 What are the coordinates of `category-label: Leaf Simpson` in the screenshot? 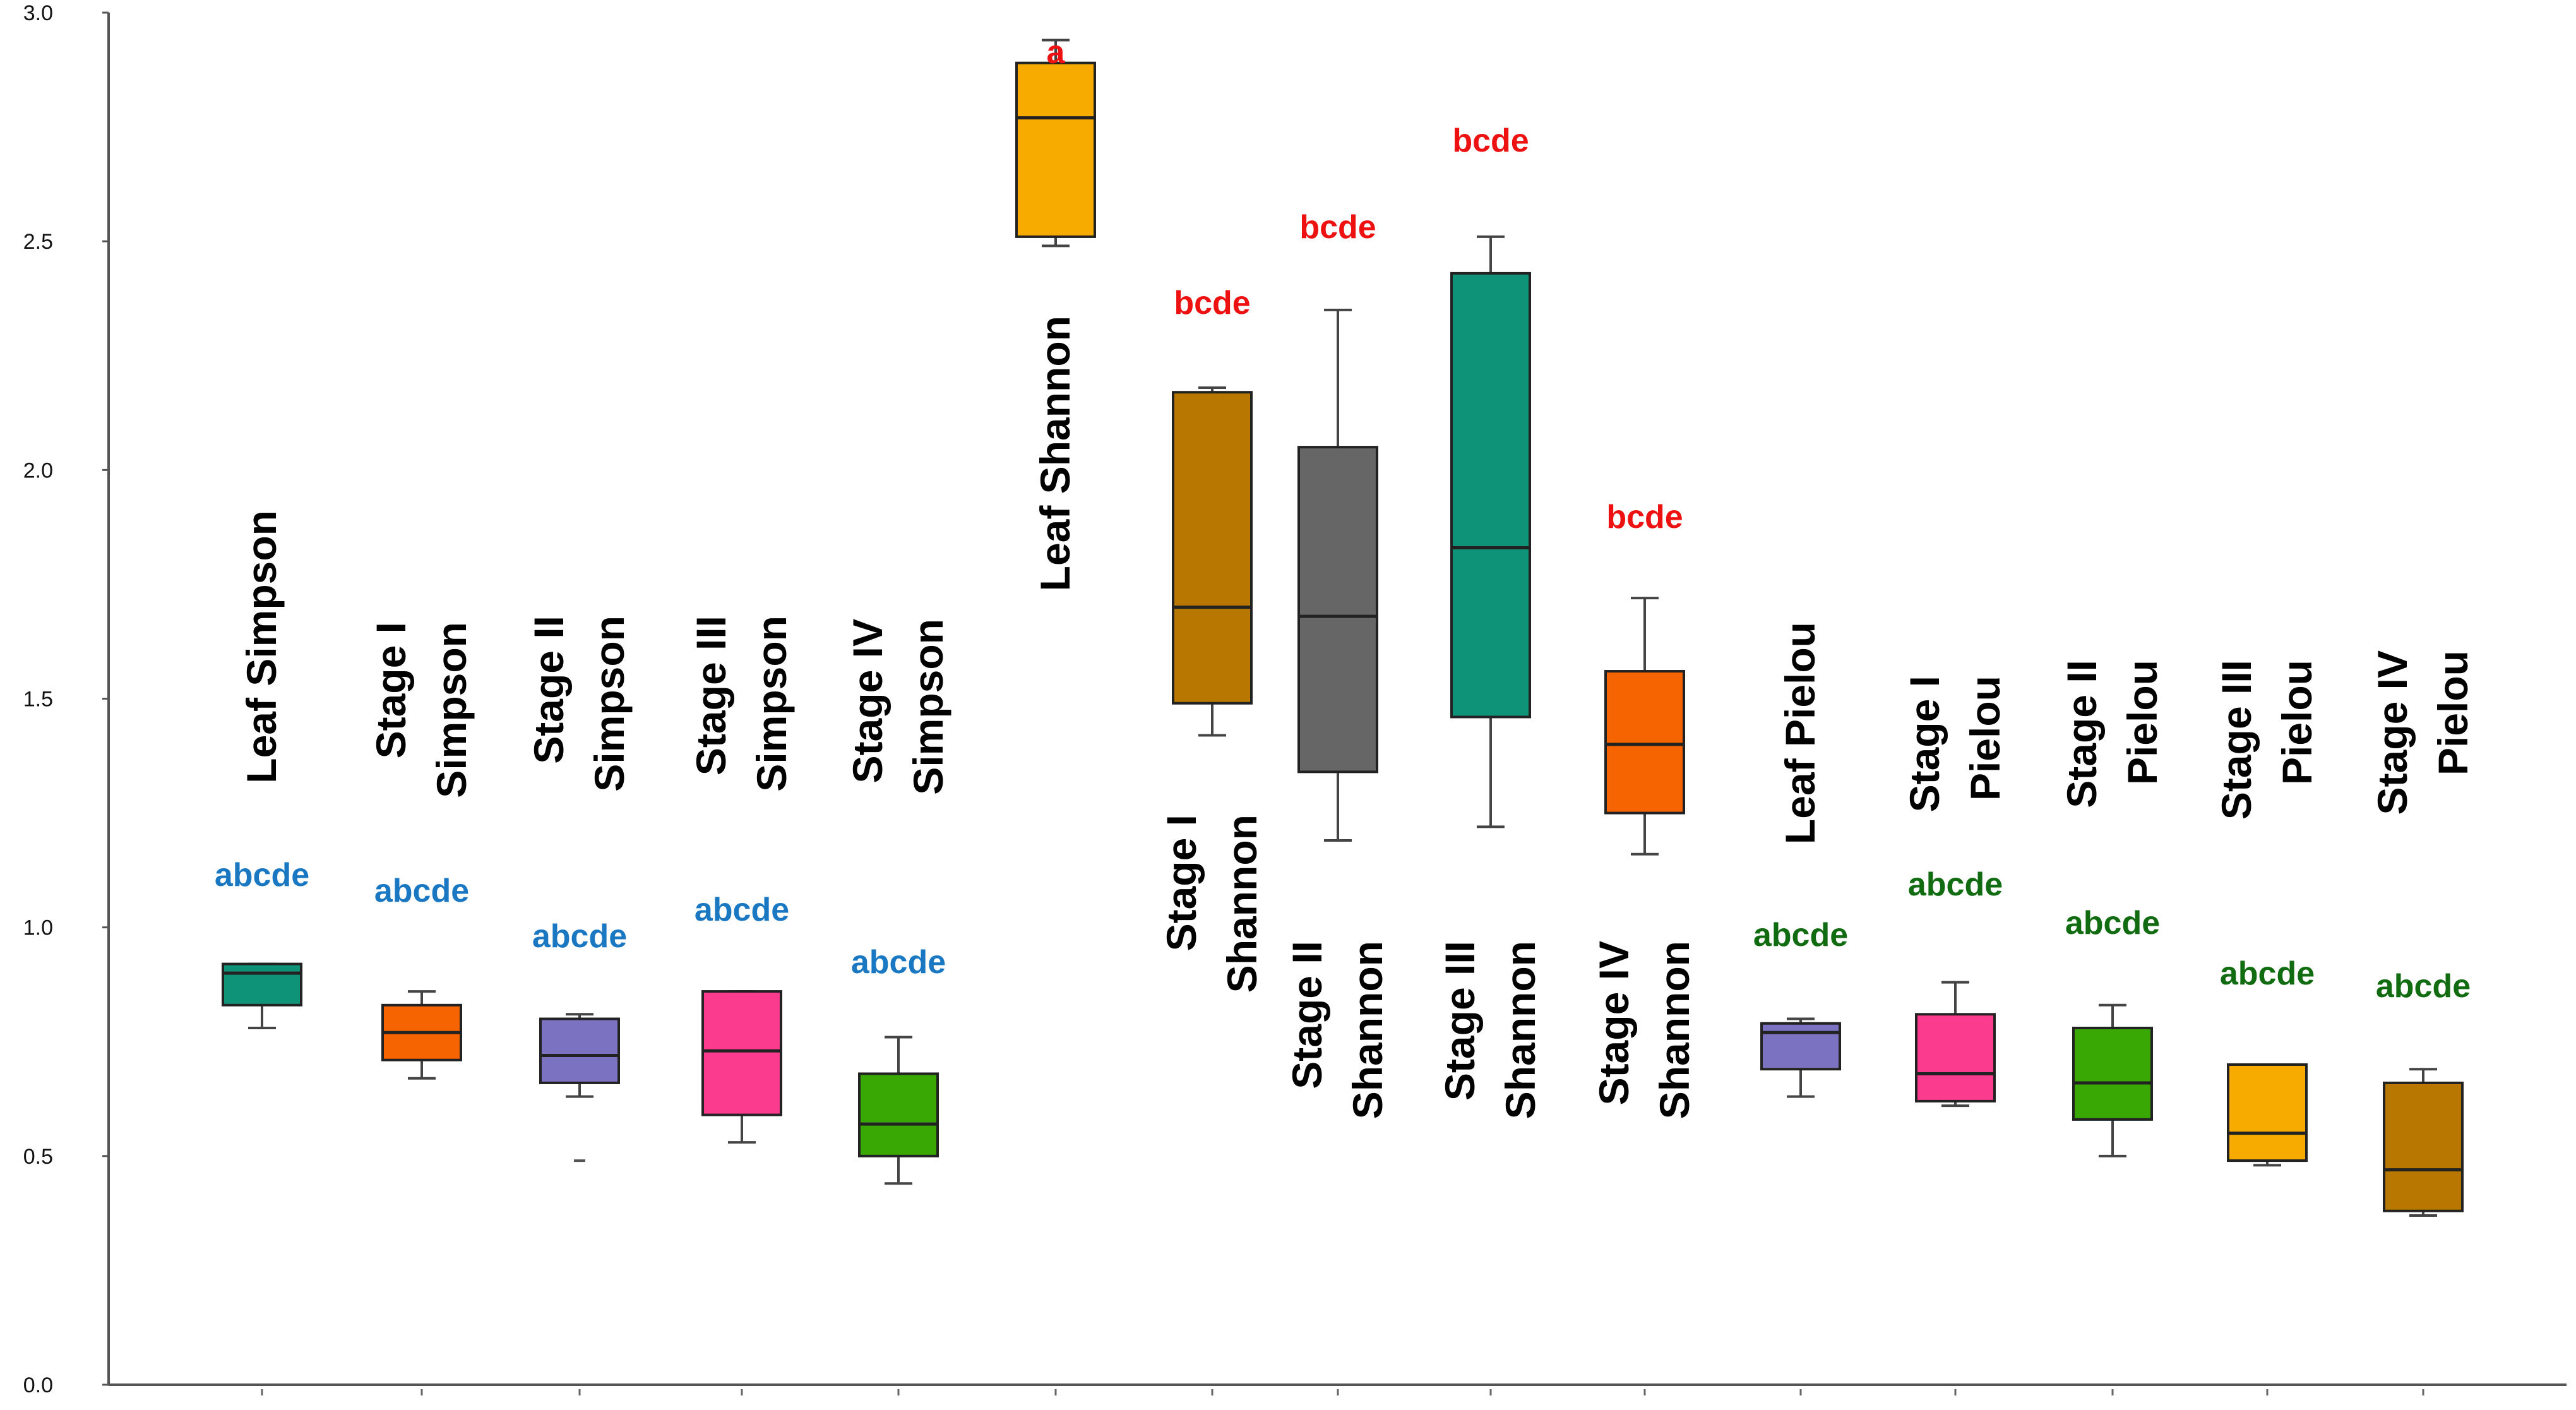 It's located at (261, 647).